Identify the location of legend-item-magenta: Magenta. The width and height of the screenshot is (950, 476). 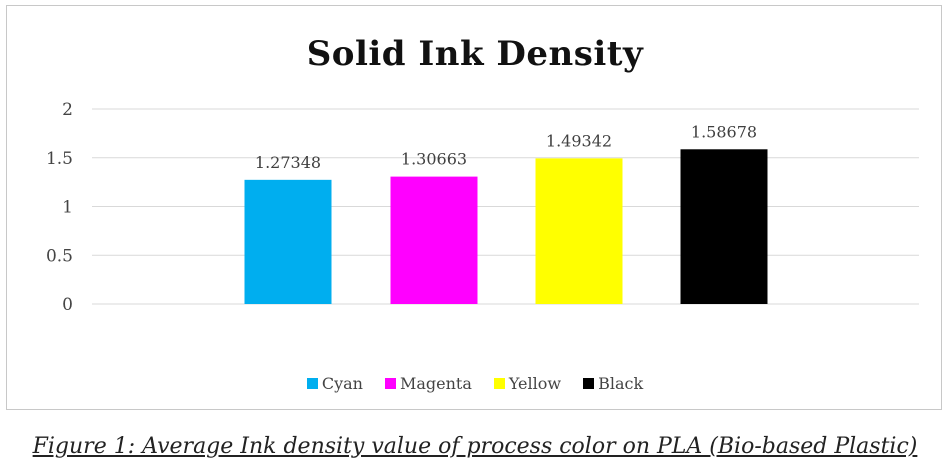
(428, 383).